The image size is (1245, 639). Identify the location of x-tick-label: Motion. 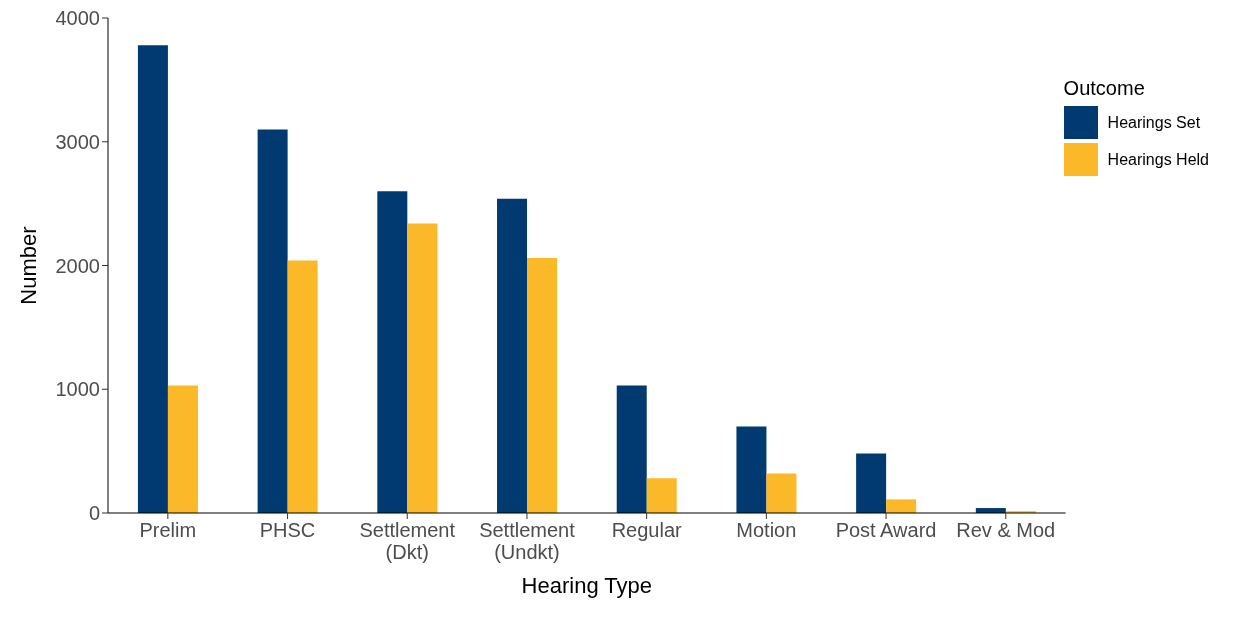
(766, 530).